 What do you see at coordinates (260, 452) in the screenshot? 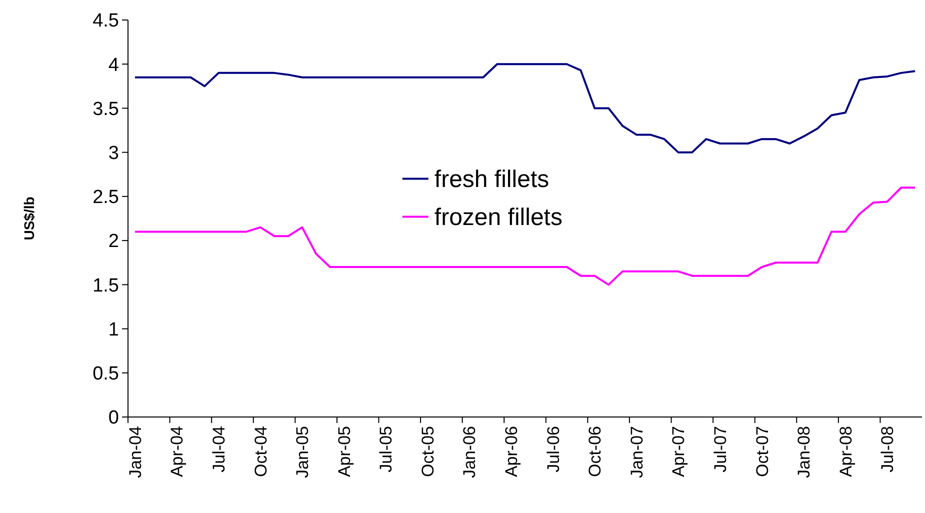
I see `x-tick-label: Oct-04` at bounding box center [260, 452].